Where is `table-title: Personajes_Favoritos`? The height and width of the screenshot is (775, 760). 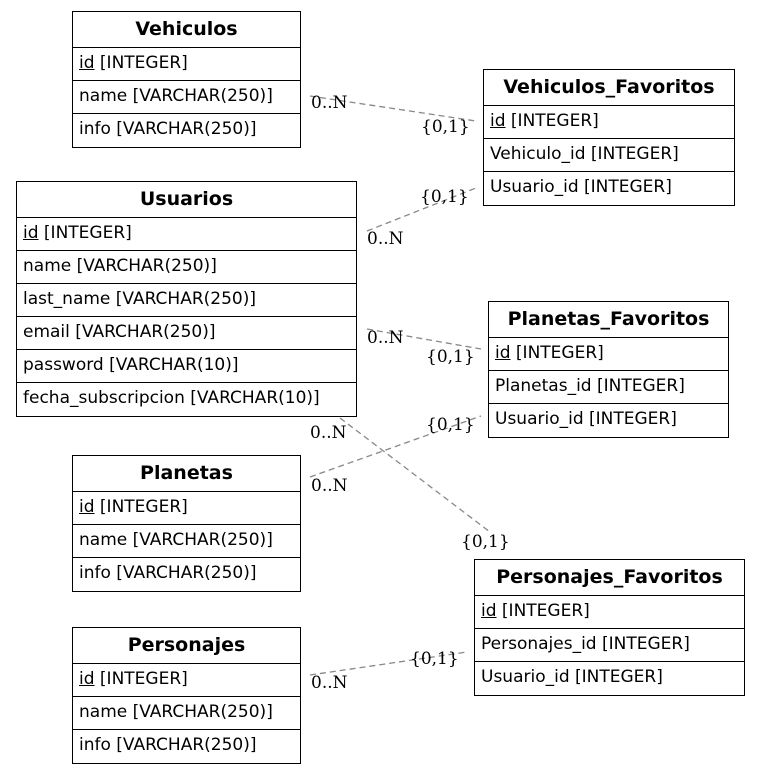 table-title: Personajes_Favoritos is located at coordinates (609, 578).